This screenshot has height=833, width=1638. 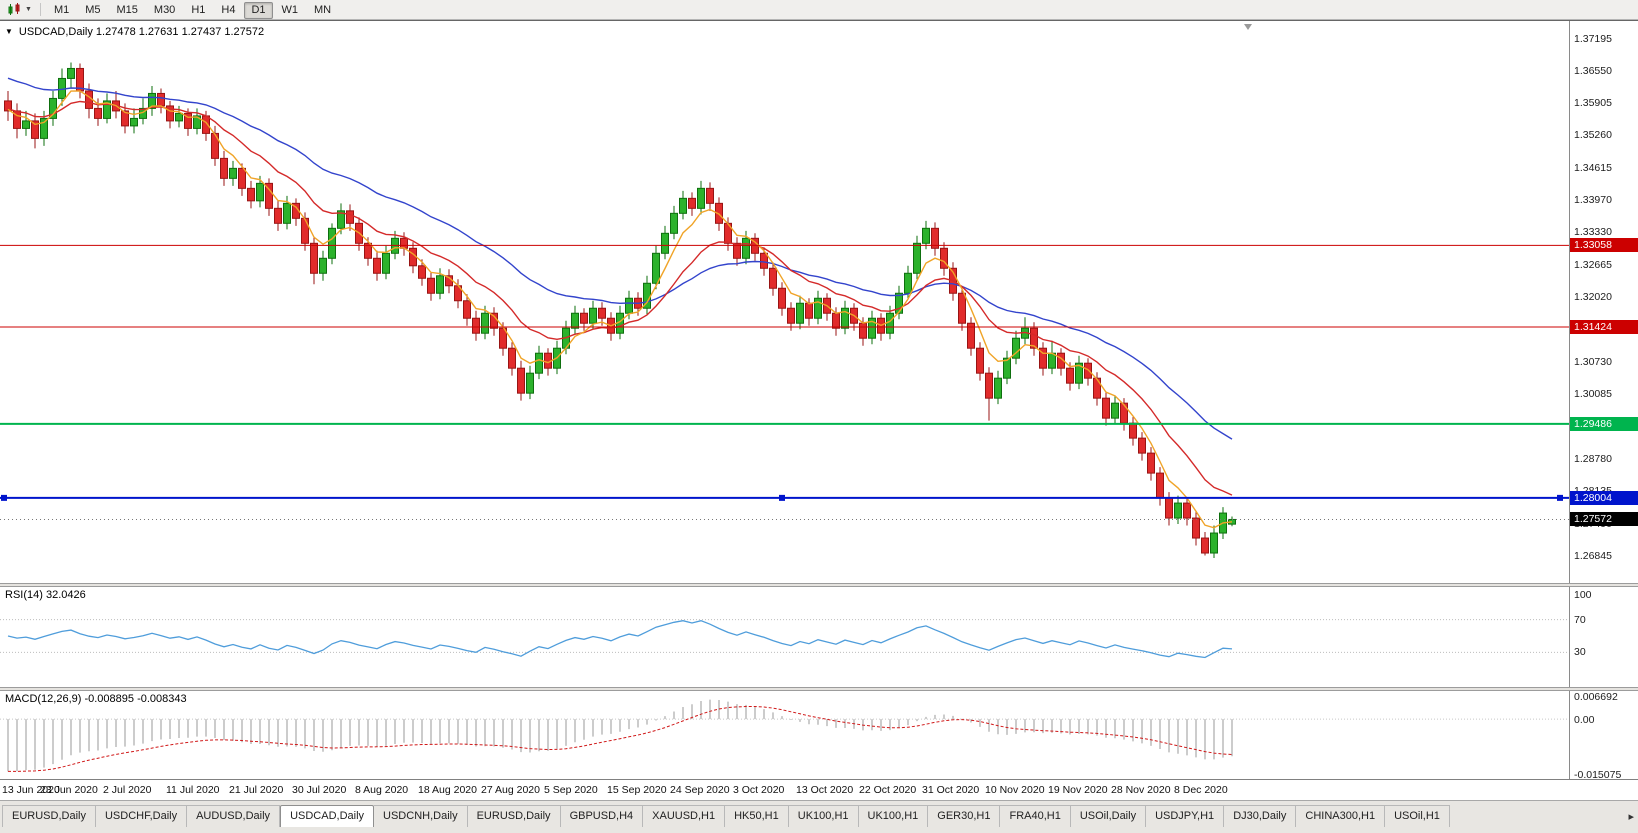 What do you see at coordinates (1580, 652) in the screenshot?
I see `rsi-tick: 30` at bounding box center [1580, 652].